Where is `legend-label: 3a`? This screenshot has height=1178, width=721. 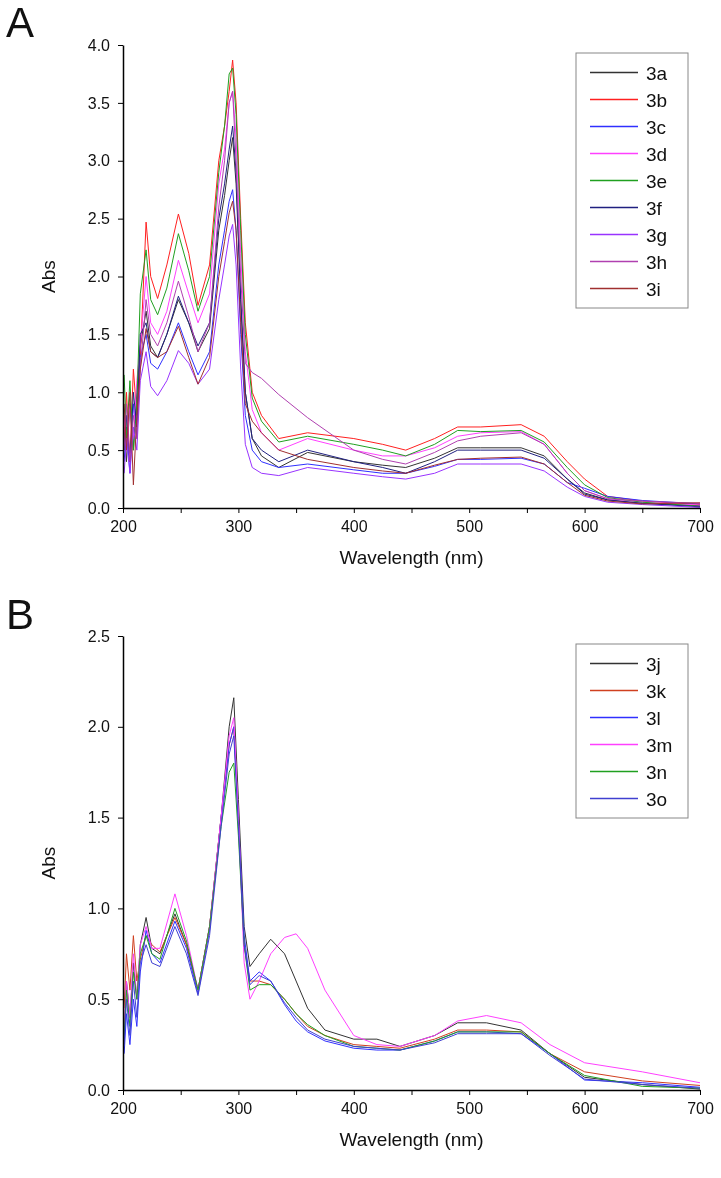
legend-label: 3a is located at coordinates (657, 73).